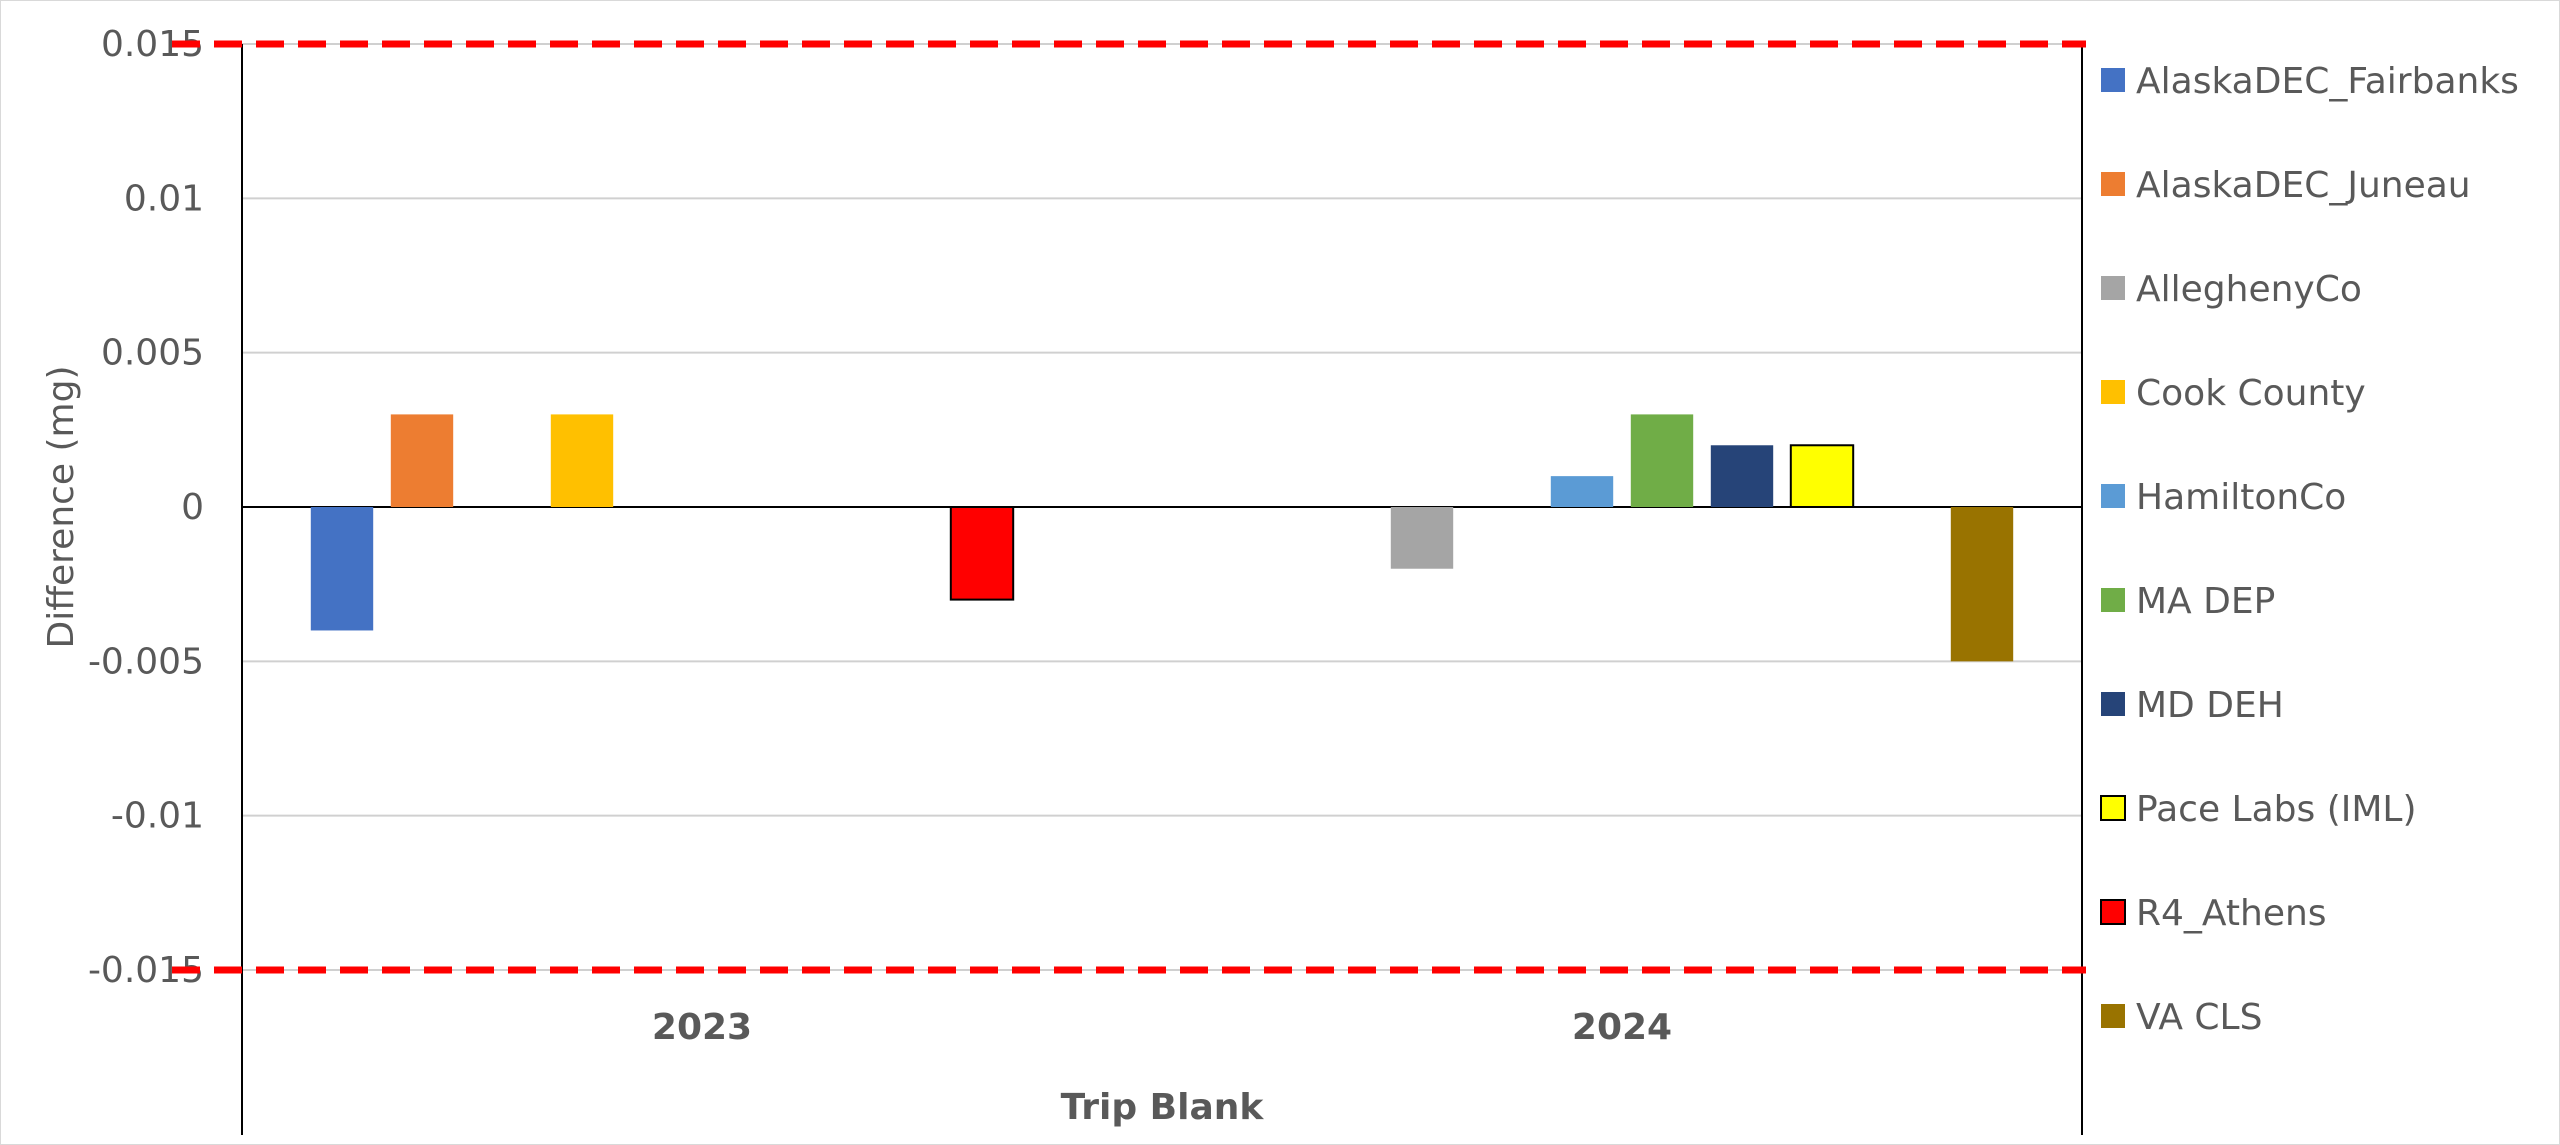 This screenshot has width=2560, height=1145. I want to click on category-label: 2023, so click(702, 1027).